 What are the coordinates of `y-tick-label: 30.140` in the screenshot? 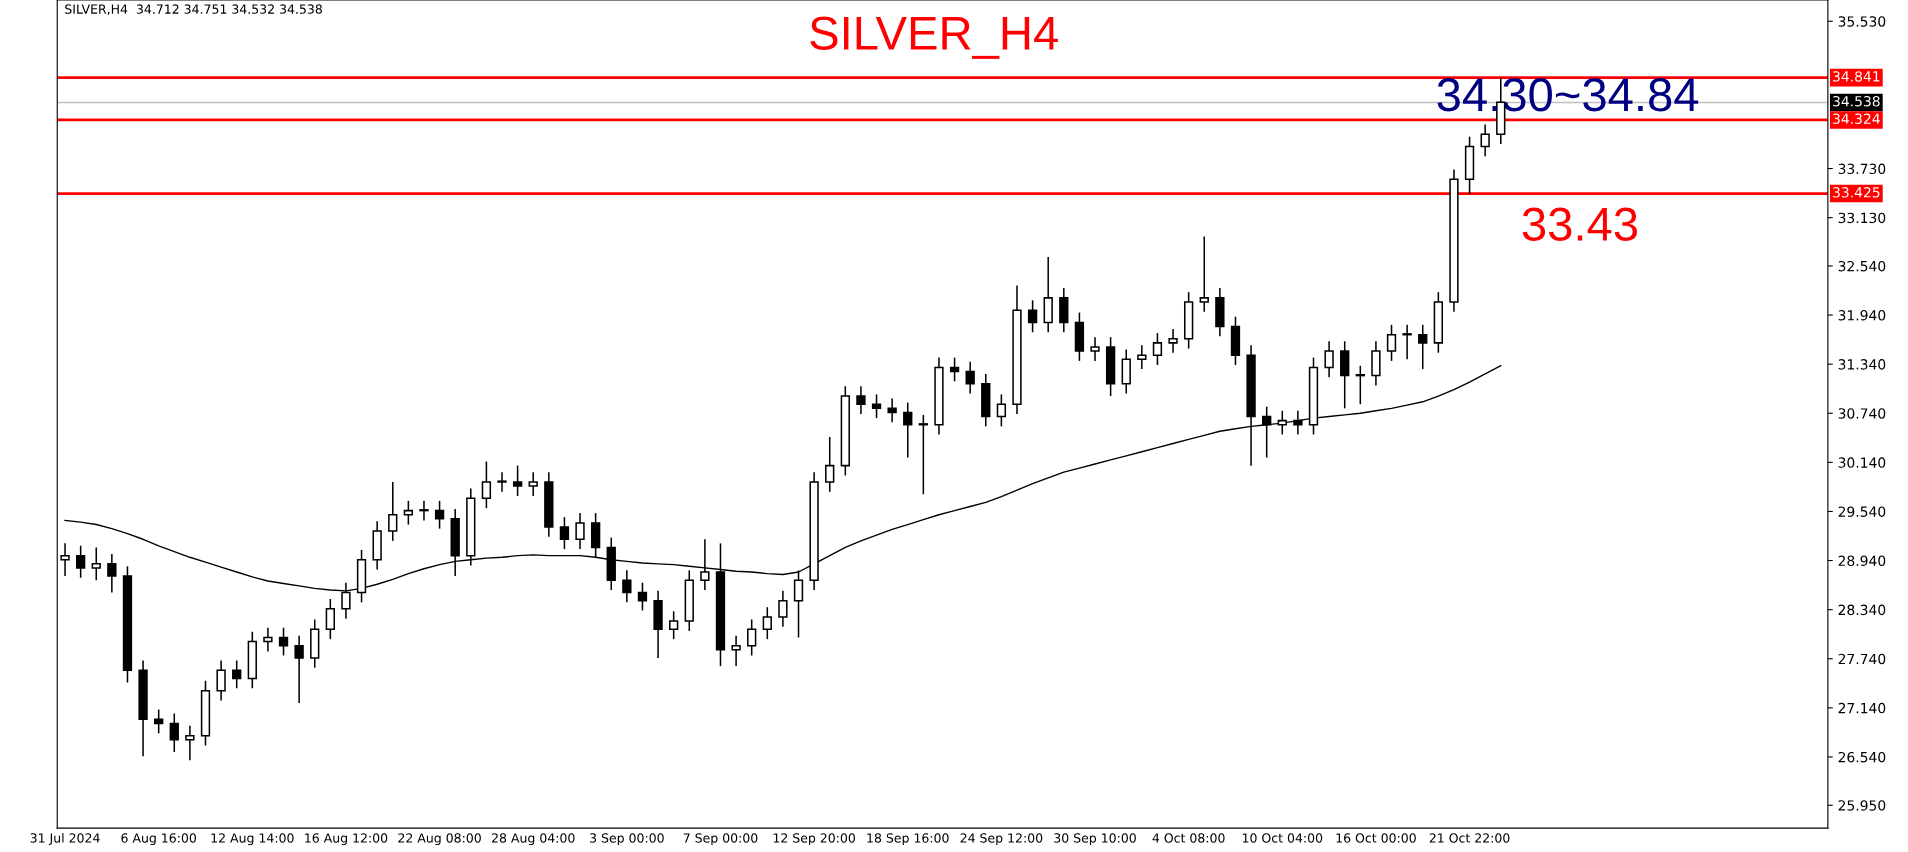 It's located at (1862, 462).